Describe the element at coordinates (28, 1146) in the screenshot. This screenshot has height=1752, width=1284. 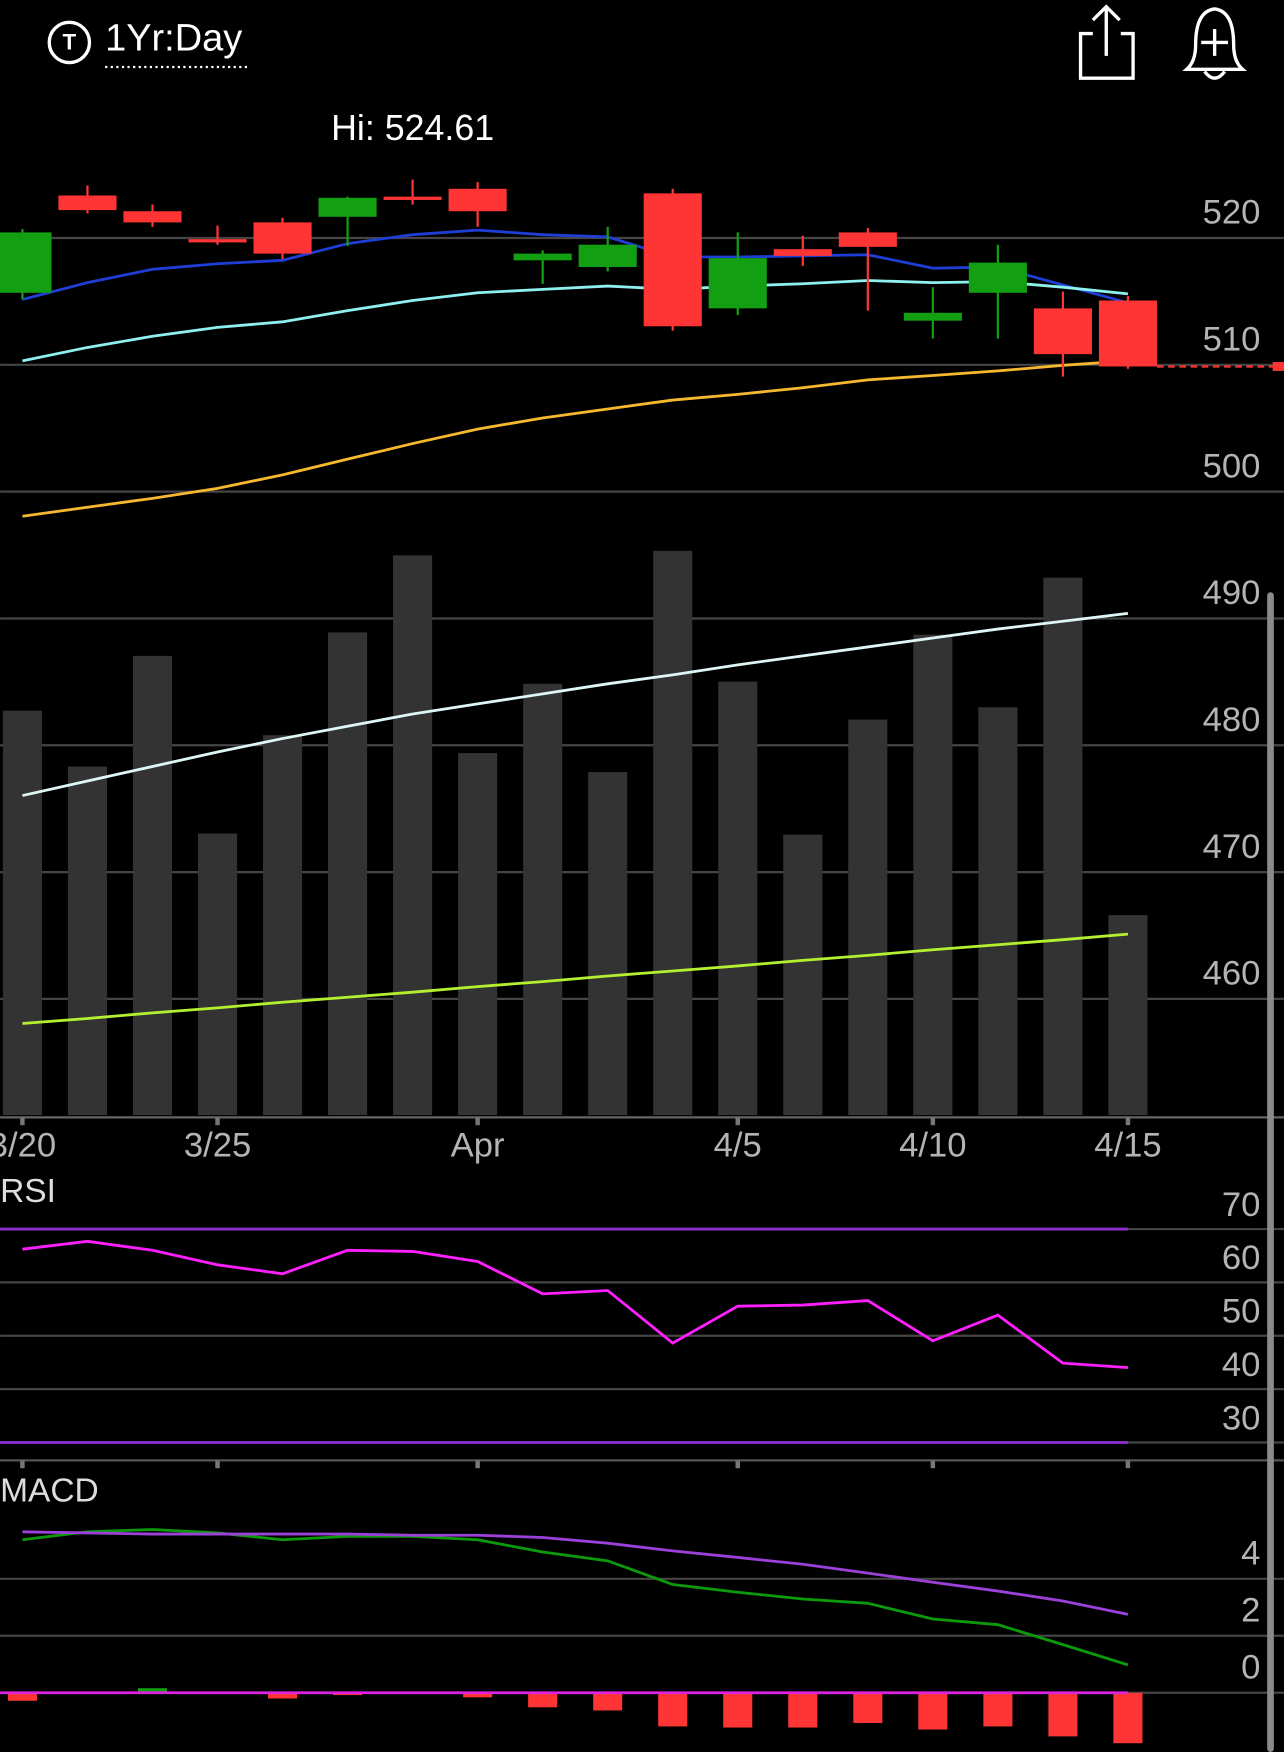
I see `x-tick-label: 3/20` at that location.